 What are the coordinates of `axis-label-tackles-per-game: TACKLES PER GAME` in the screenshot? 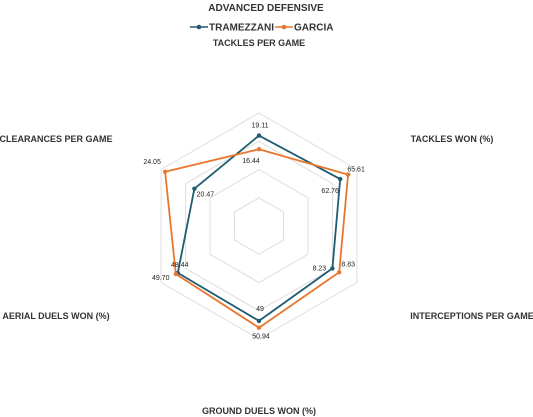 It's located at (259, 43).